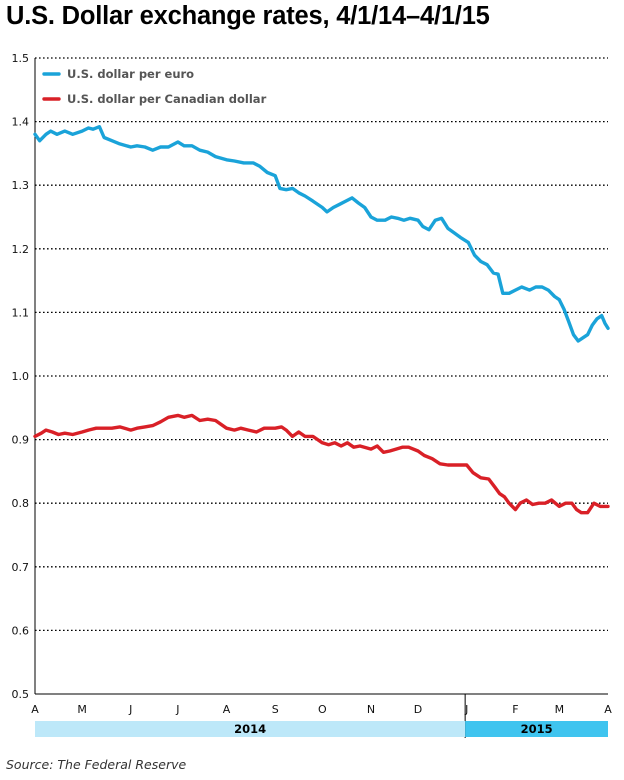 Image resolution: width=624 pixels, height=780 pixels. Describe the element at coordinates (21, 185) in the screenshot. I see `y-tick-label: 1.3` at that location.